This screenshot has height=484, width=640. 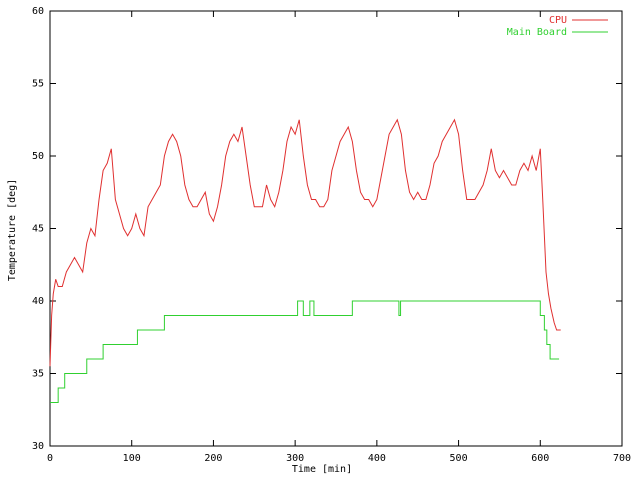 What do you see at coordinates (459, 458) in the screenshot?
I see `x-tick-label: 500` at bounding box center [459, 458].